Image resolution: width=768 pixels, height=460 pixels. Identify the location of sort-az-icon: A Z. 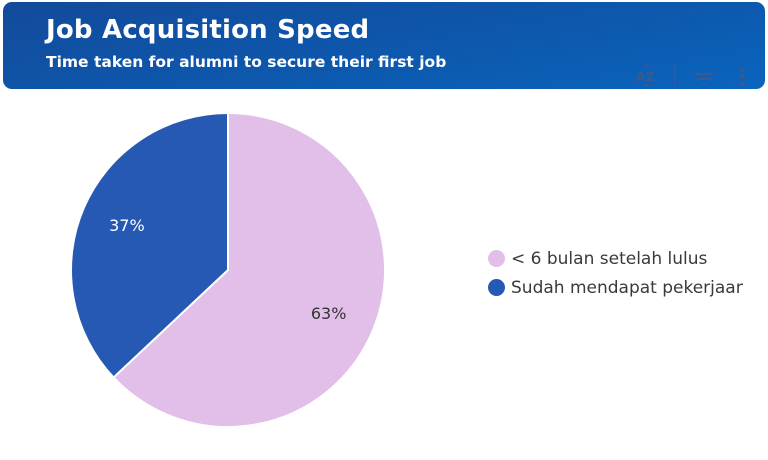
(646, 78).